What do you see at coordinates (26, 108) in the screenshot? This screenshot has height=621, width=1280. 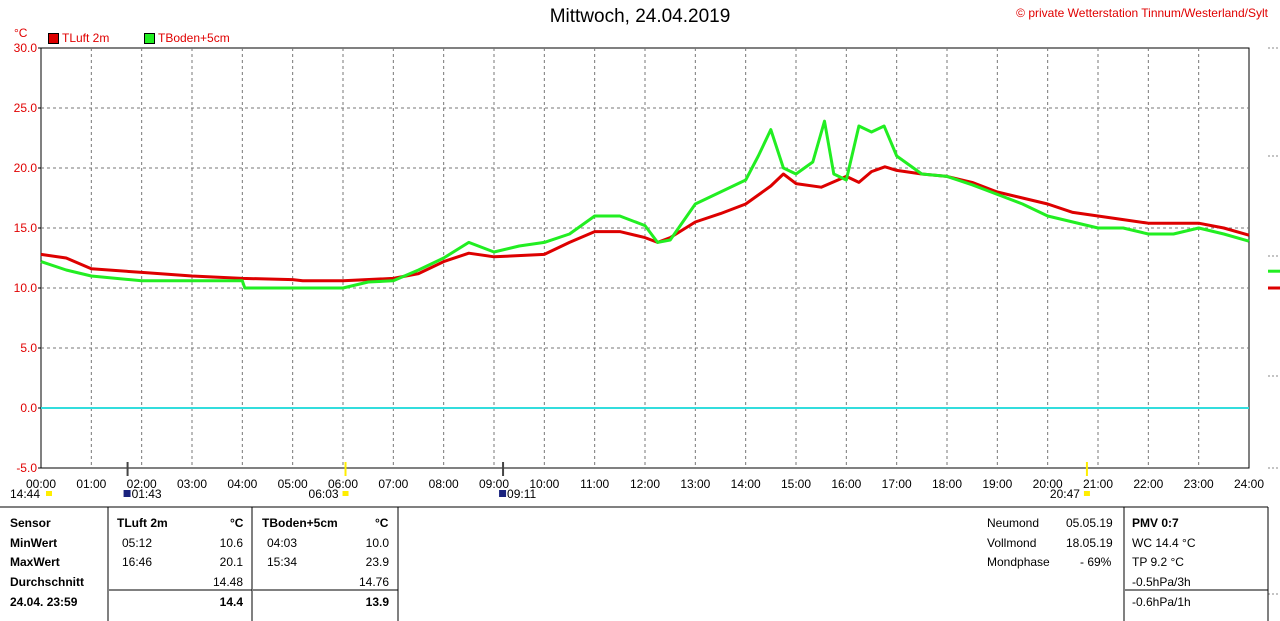 I see `y-tick-label: 25.0` at bounding box center [26, 108].